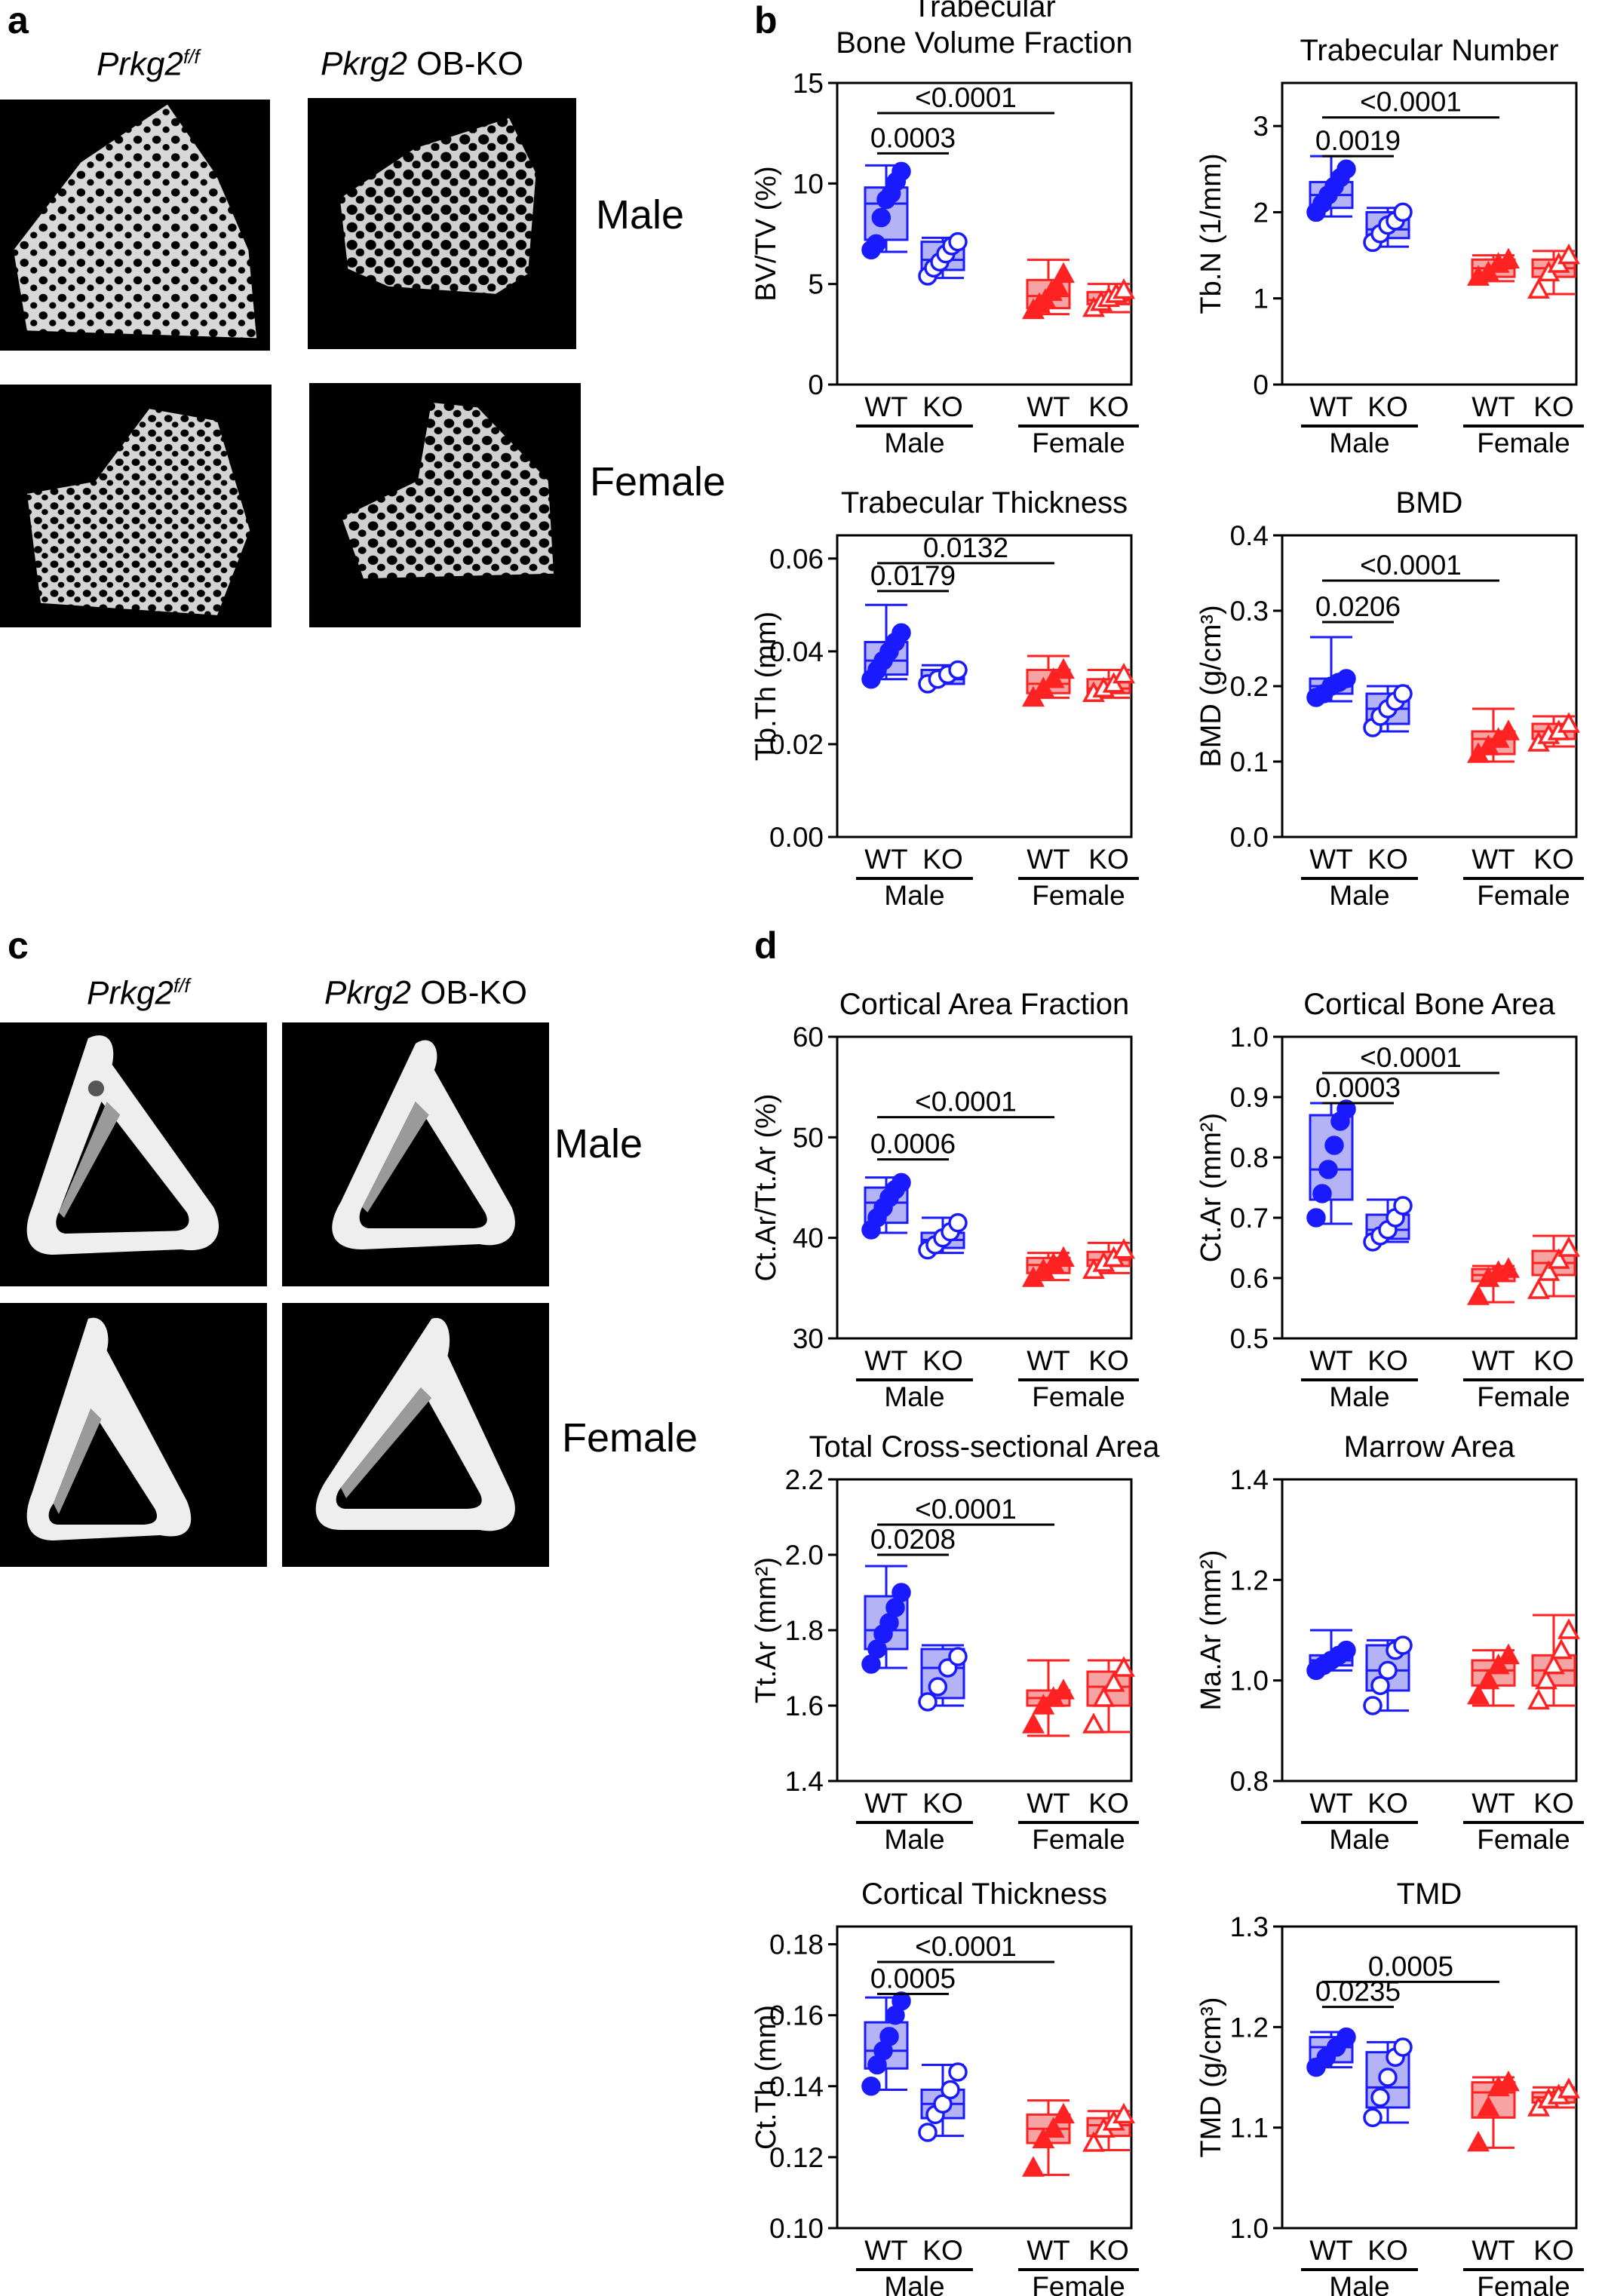 This screenshot has width=1605, height=2296. I want to click on y-tick-label: 1.2, so click(1249, 2027).